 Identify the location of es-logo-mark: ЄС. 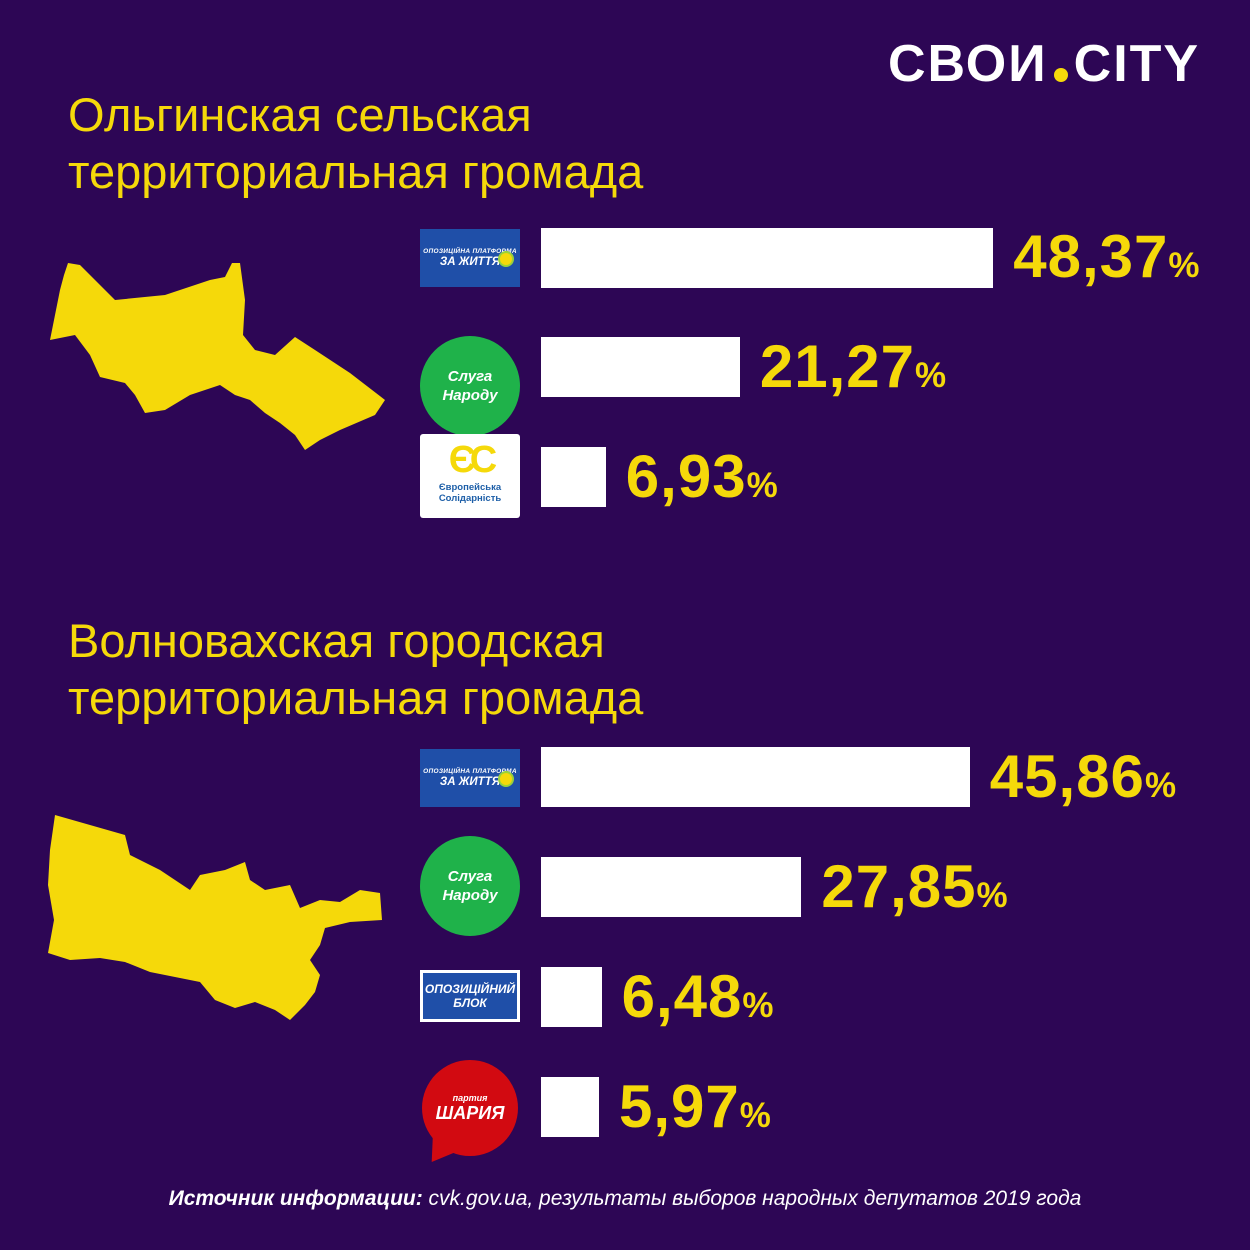
(473, 460).